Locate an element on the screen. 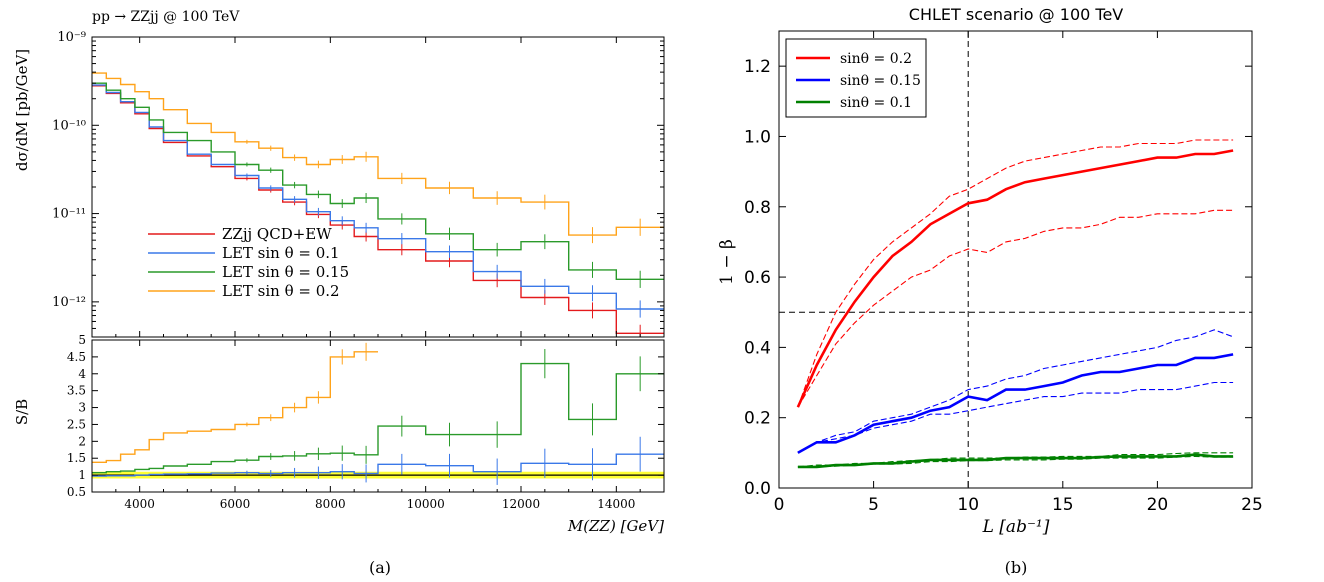 This screenshot has width=1324, height=582. x-tick-label: 5 is located at coordinates (873, 505).